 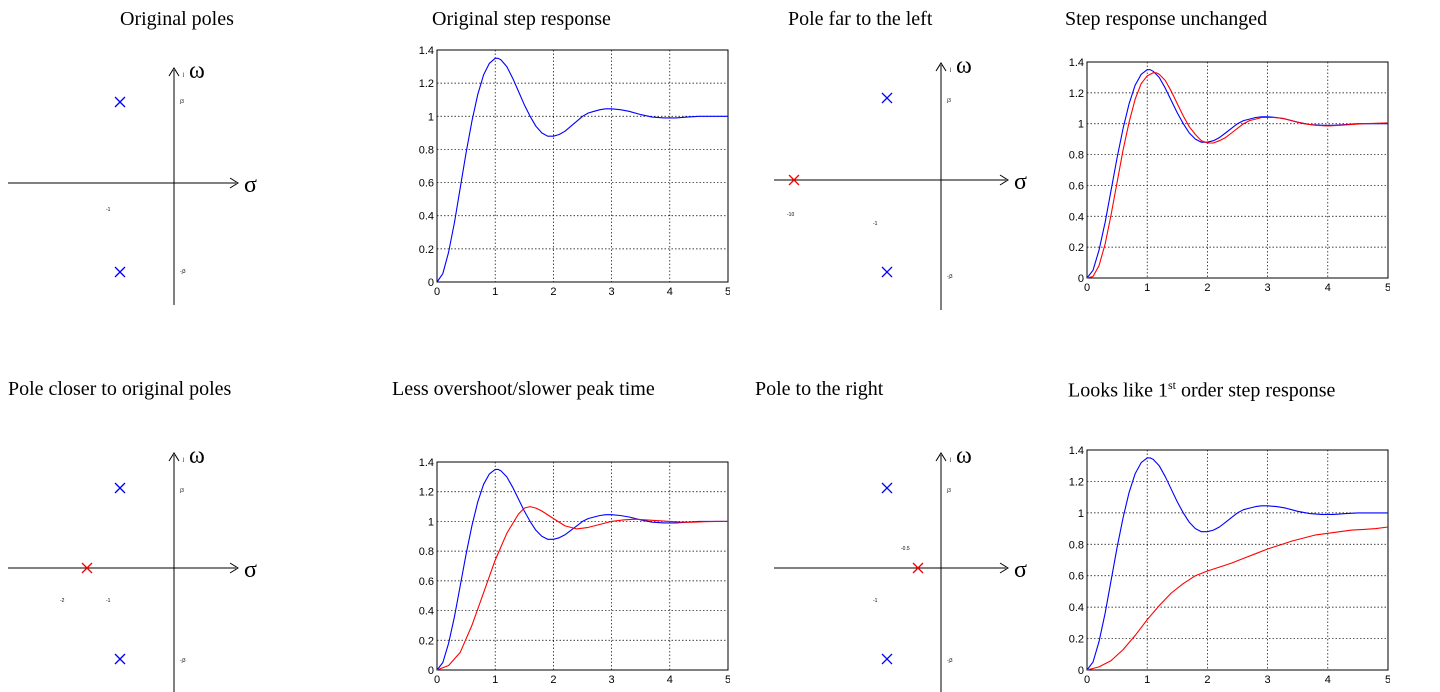 I want to click on title-first-order: Looks like 1st order step response, so click(x=1201, y=390).